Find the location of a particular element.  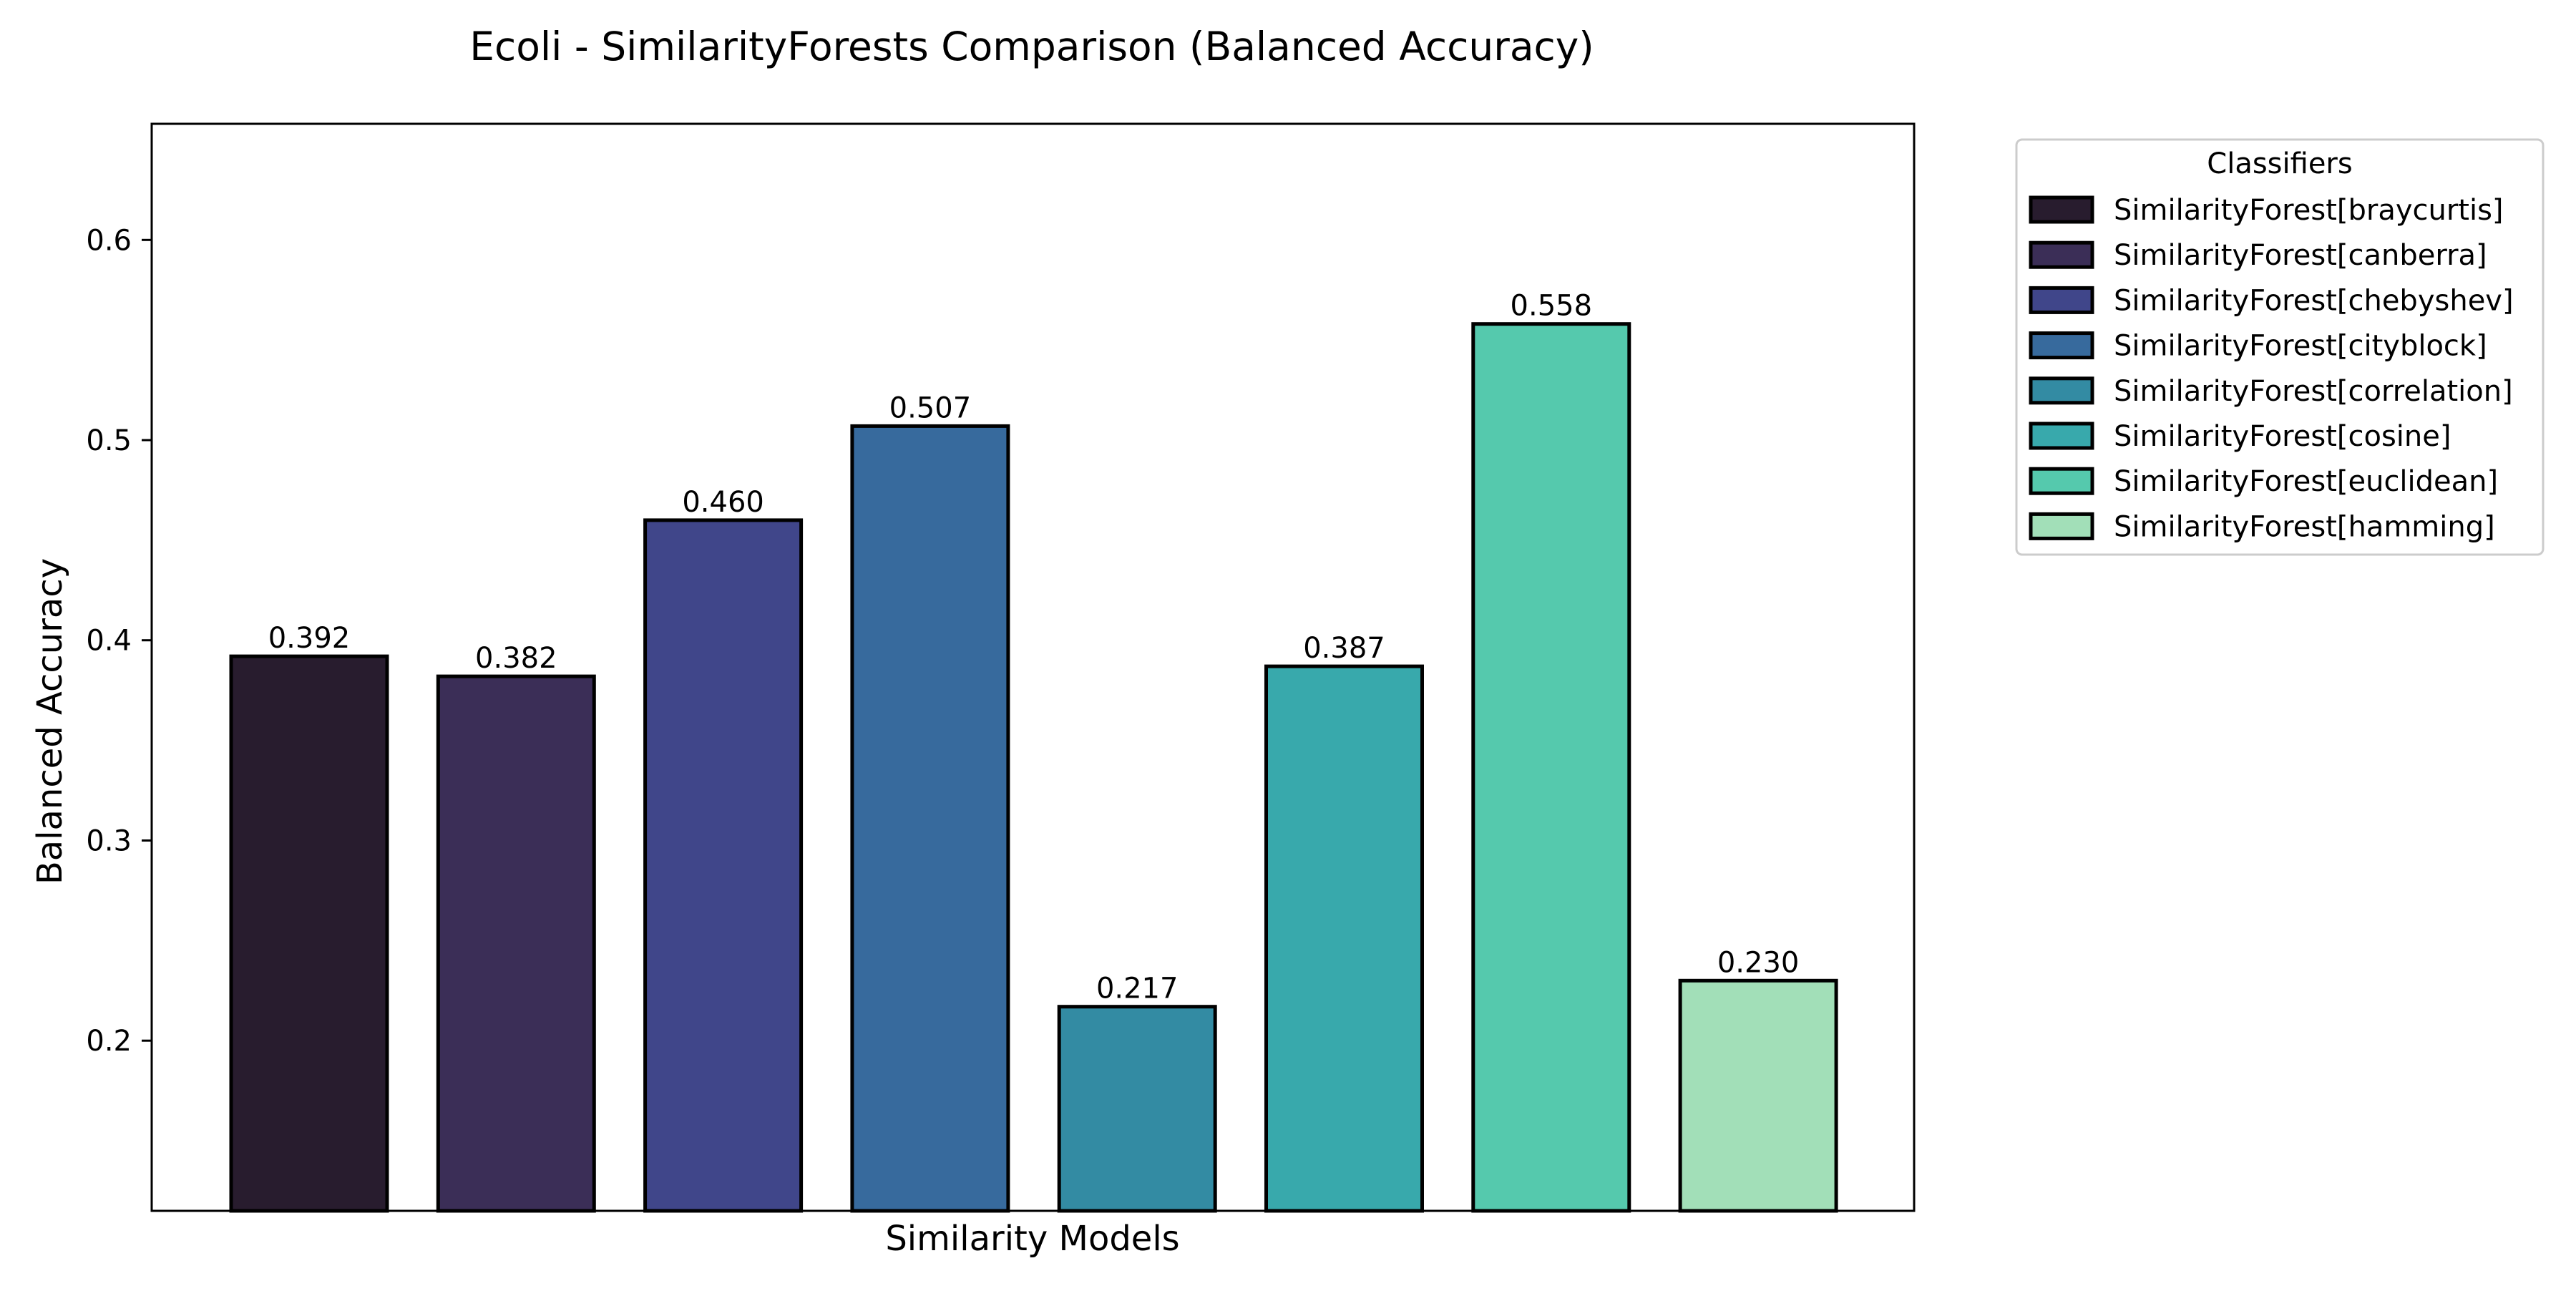

y-tick-label: 0.3 is located at coordinates (109, 841).